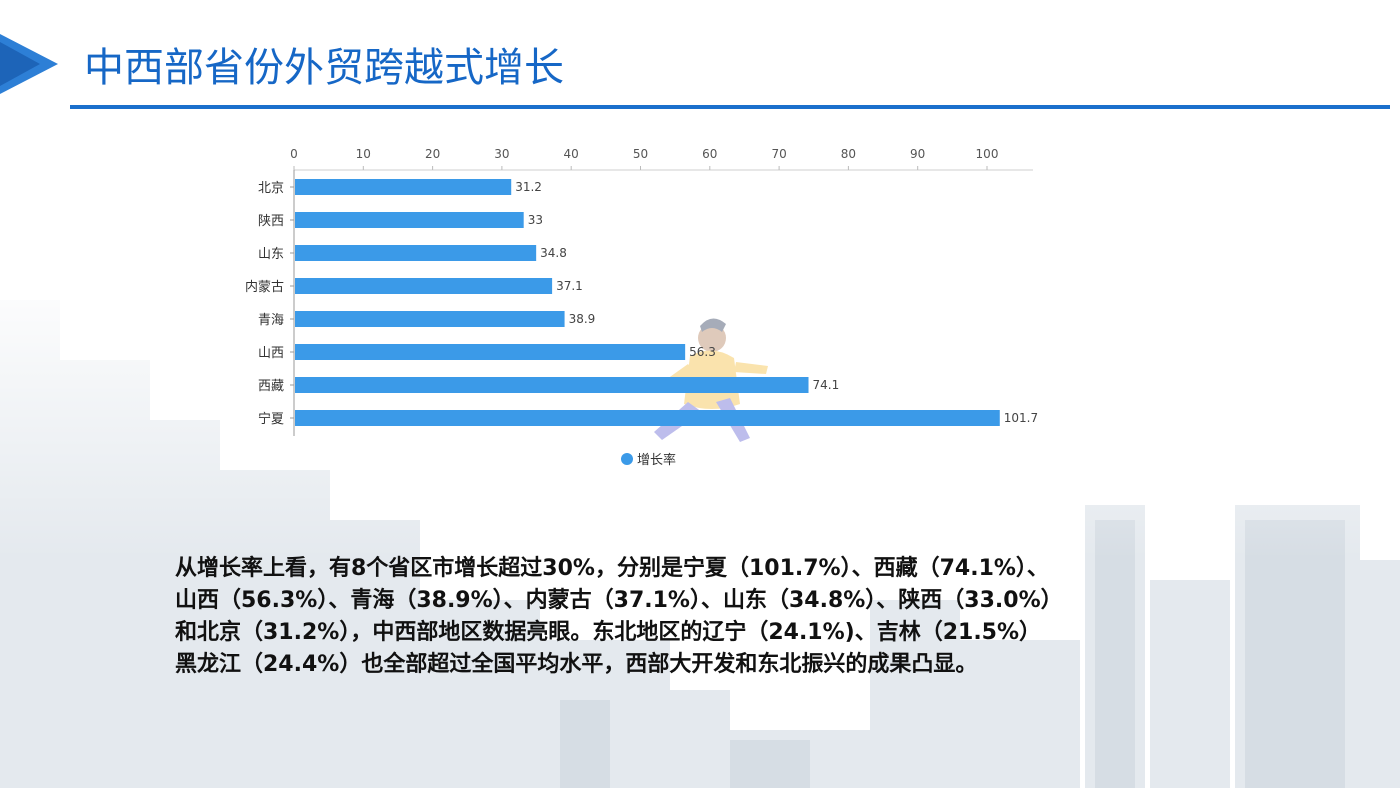 The width and height of the screenshot is (1400, 788). Describe the element at coordinates (702, 352) in the screenshot. I see `bar-value-label: 56.3` at that location.